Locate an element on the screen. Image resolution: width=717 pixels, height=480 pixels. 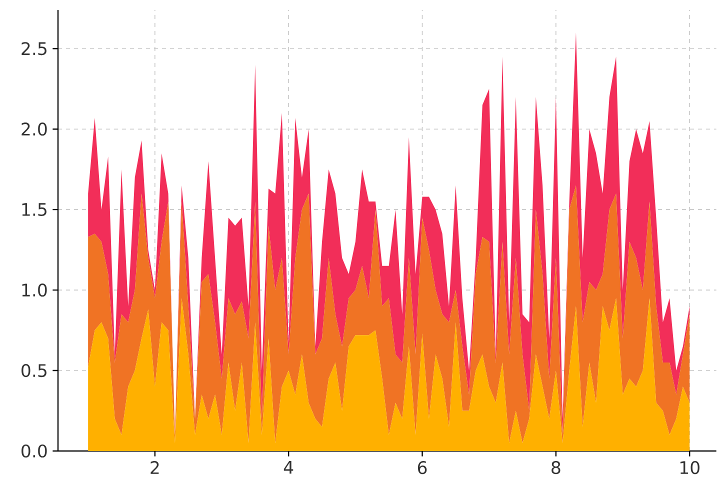
y-tick-label: 0.0 is located at coordinates (34, 451).